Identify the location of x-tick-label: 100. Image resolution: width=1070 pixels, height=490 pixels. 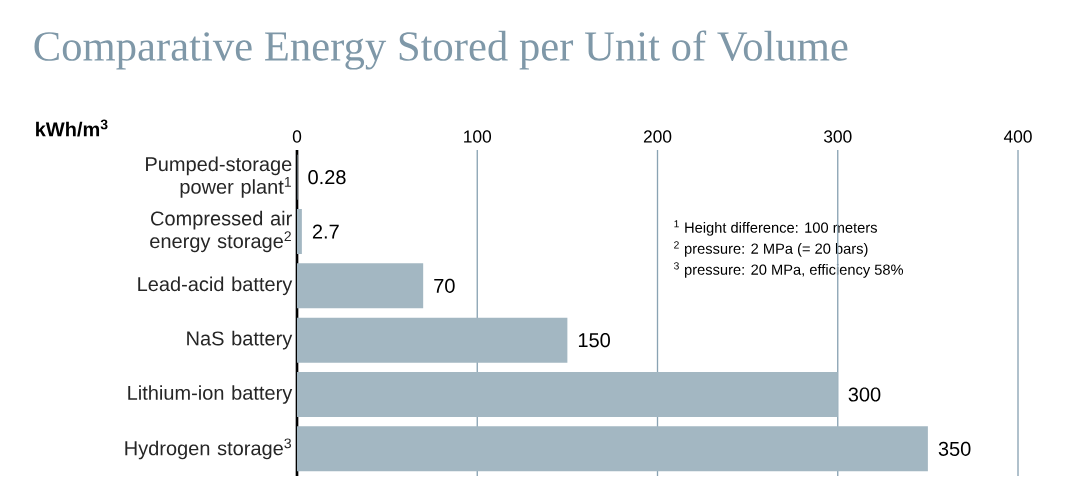
(478, 136).